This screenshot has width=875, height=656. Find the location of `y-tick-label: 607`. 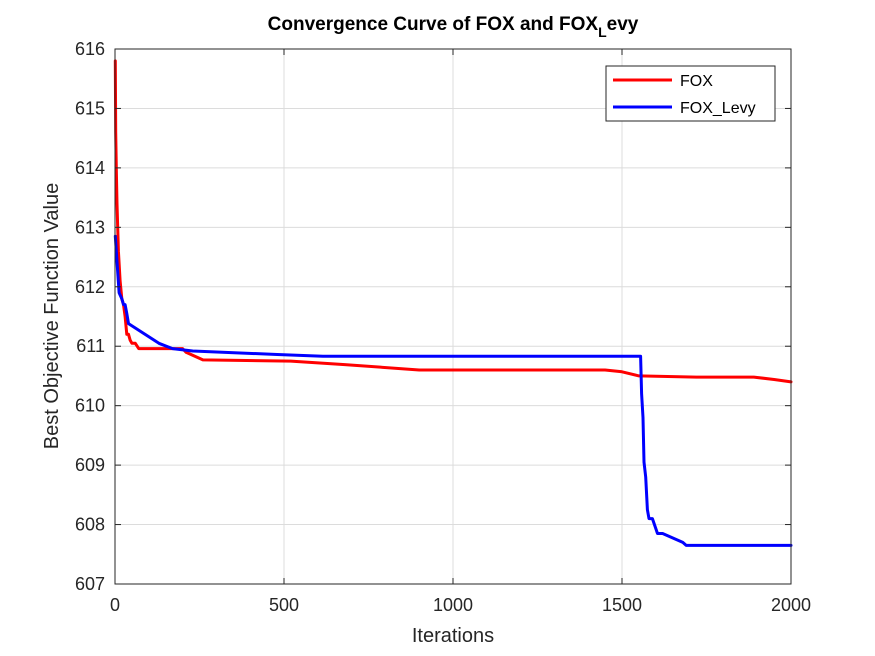

y-tick-label: 607 is located at coordinates (90, 584).